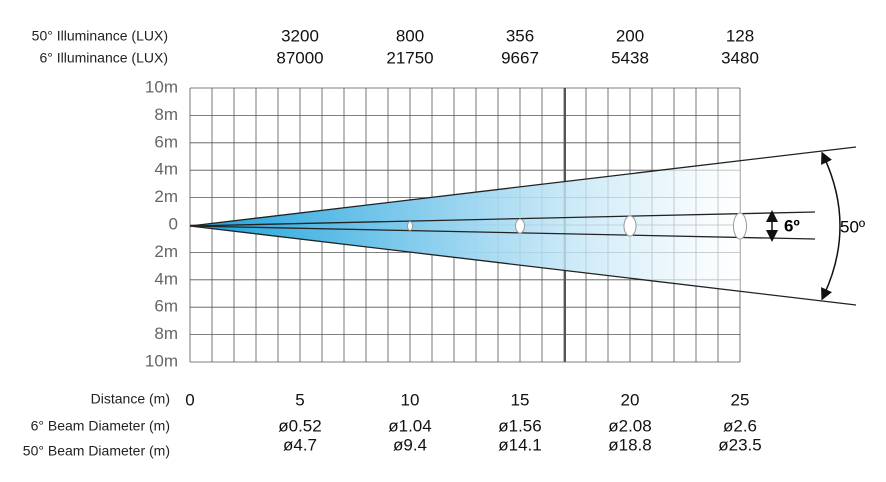 The height and width of the screenshot is (482, 886). What do you see at coordinates (792, 225) in the screenshot?
I see `narrow-angle: 6º` at bounding box center [792, 225].